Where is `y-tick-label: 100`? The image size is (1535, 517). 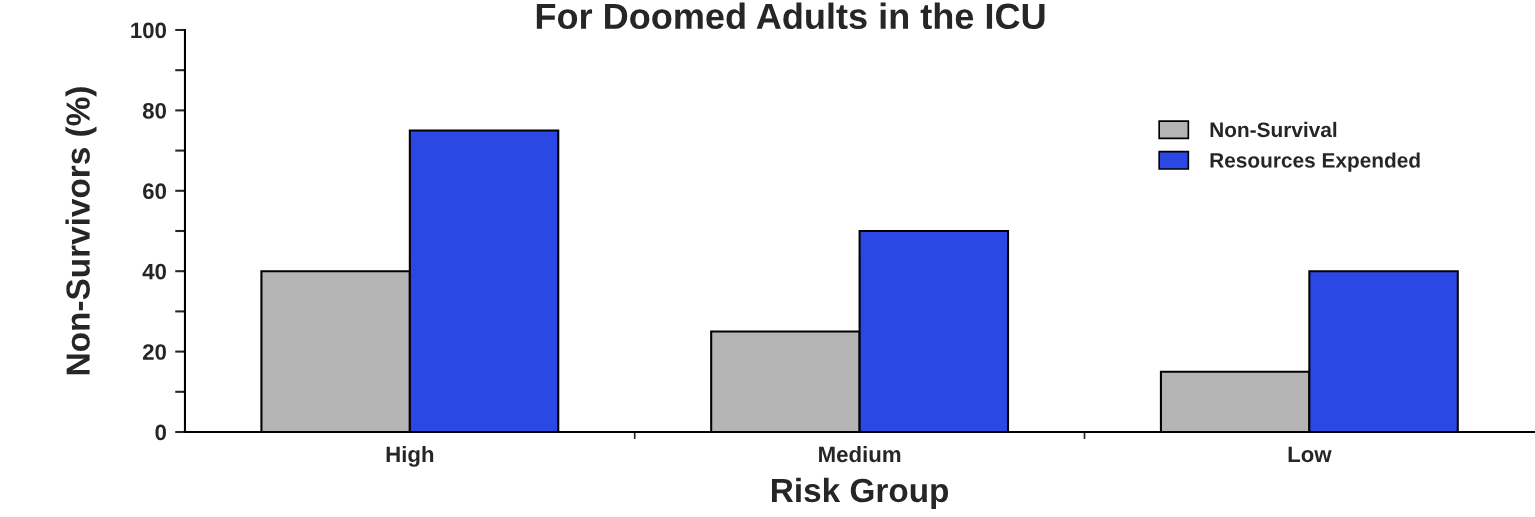
y-tick-label: 100 is located at coordinates (148, 30).